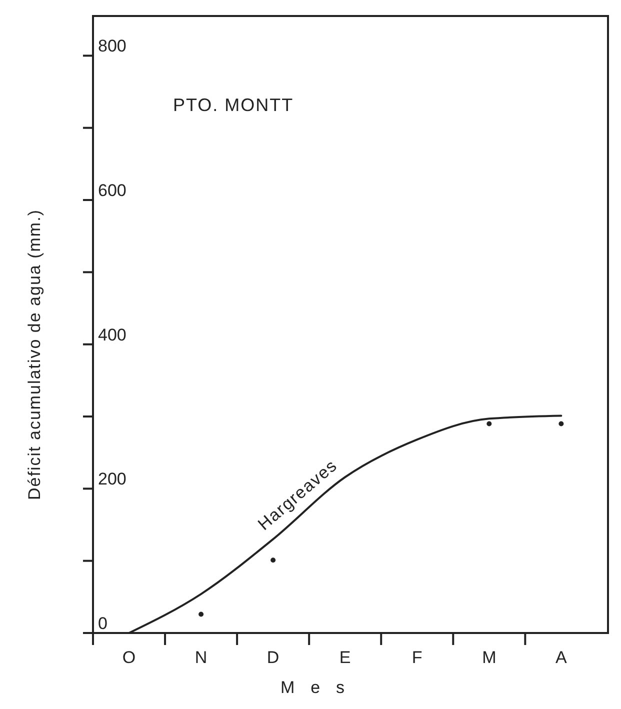  I want to click on x-tick-label: M, so click(489, 657).